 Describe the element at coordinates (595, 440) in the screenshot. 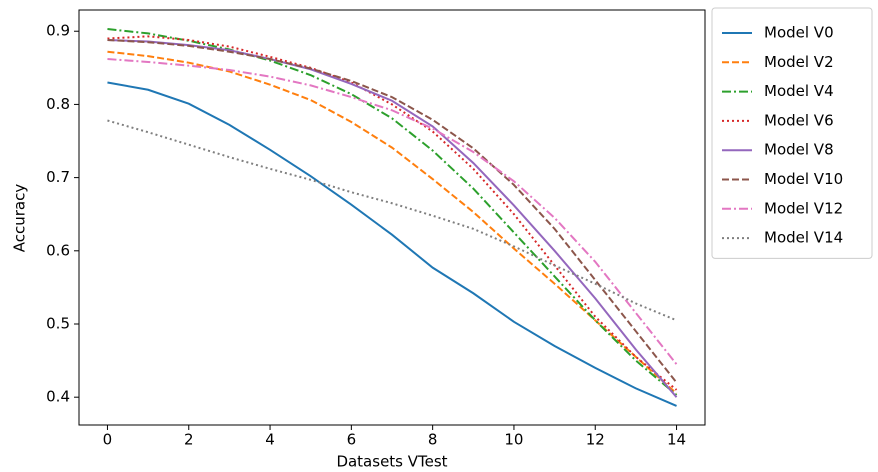

I see `x-tick-label: 12` at that location.